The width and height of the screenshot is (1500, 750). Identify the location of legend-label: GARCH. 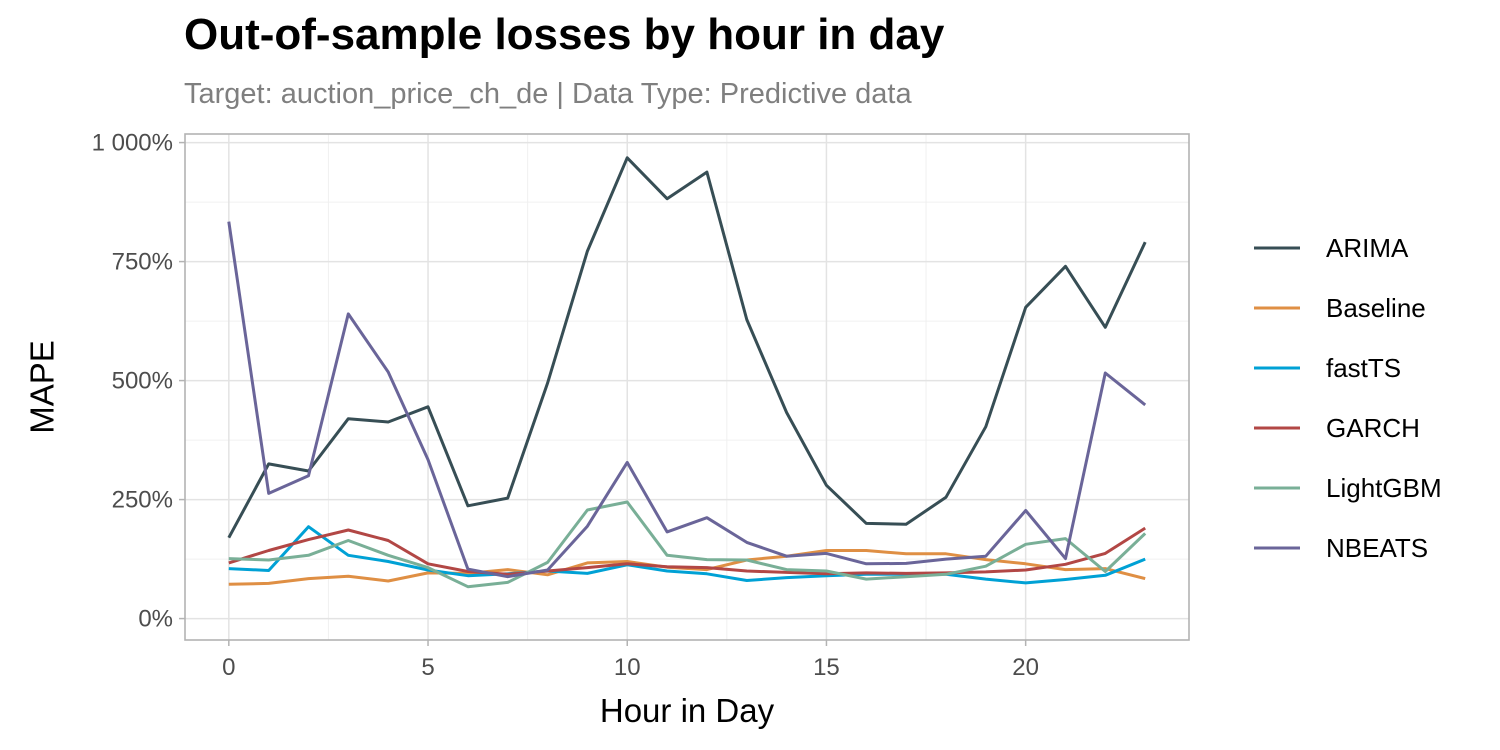
(1373, 428).